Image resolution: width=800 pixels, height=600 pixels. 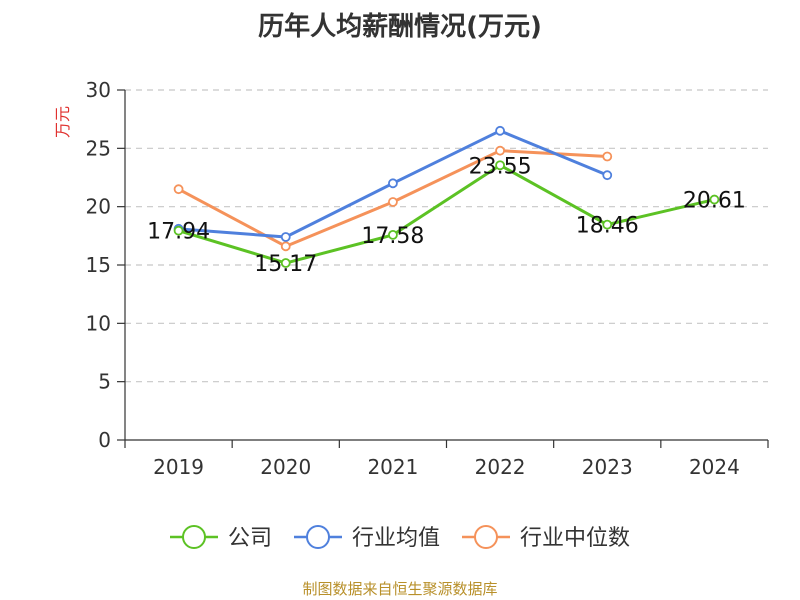 I want to click on legend-item-2: 行业中位数, so click(x=546, y=538).